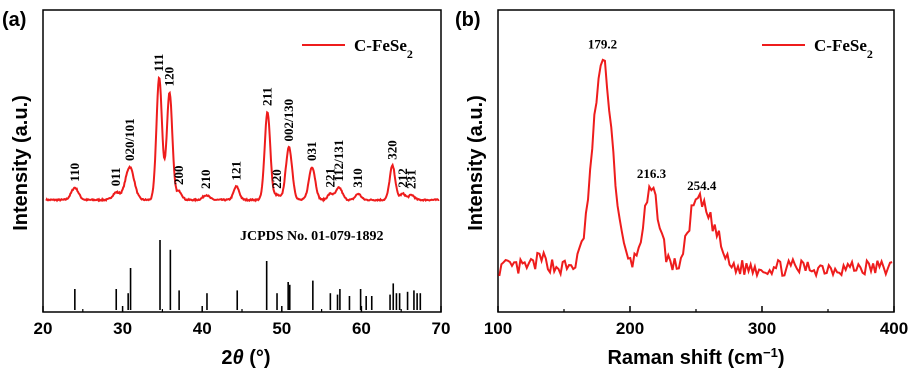 The height and width of the screenshot is (374, 914). I want to click on reference-lines, so click(248, 275).